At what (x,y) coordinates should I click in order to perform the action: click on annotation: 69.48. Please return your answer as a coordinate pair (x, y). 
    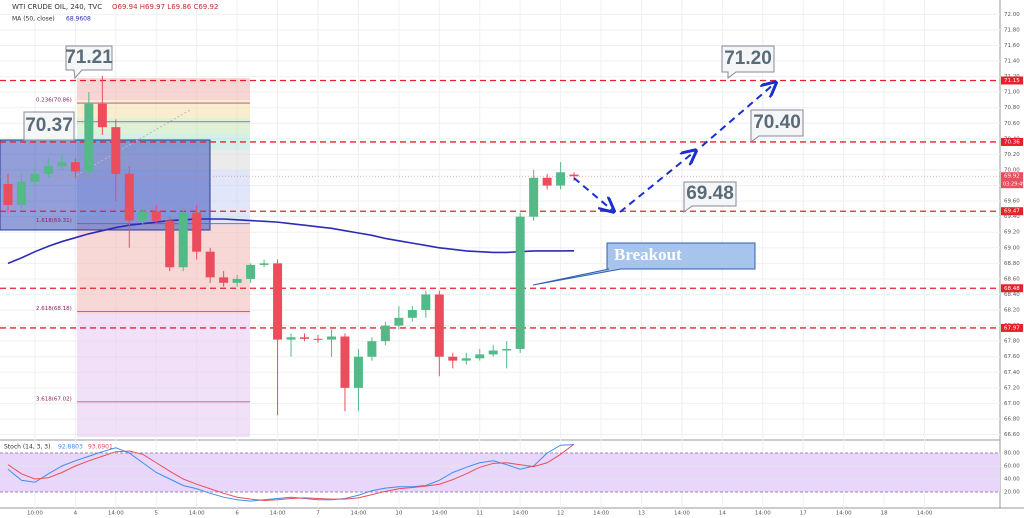
    Looking at the image, I should click on (710, 197).